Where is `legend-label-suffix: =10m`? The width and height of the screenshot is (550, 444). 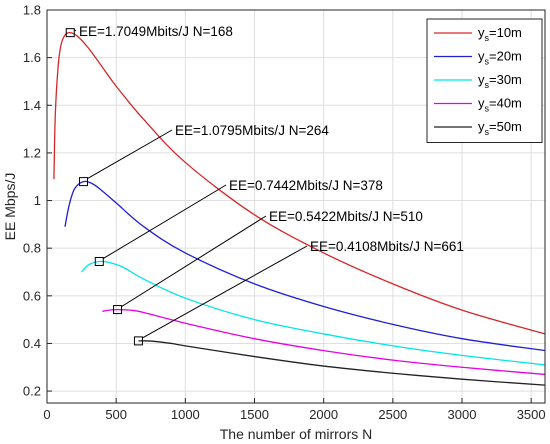 legend-label-suffix: =10m is located at coordinates (505, 32).